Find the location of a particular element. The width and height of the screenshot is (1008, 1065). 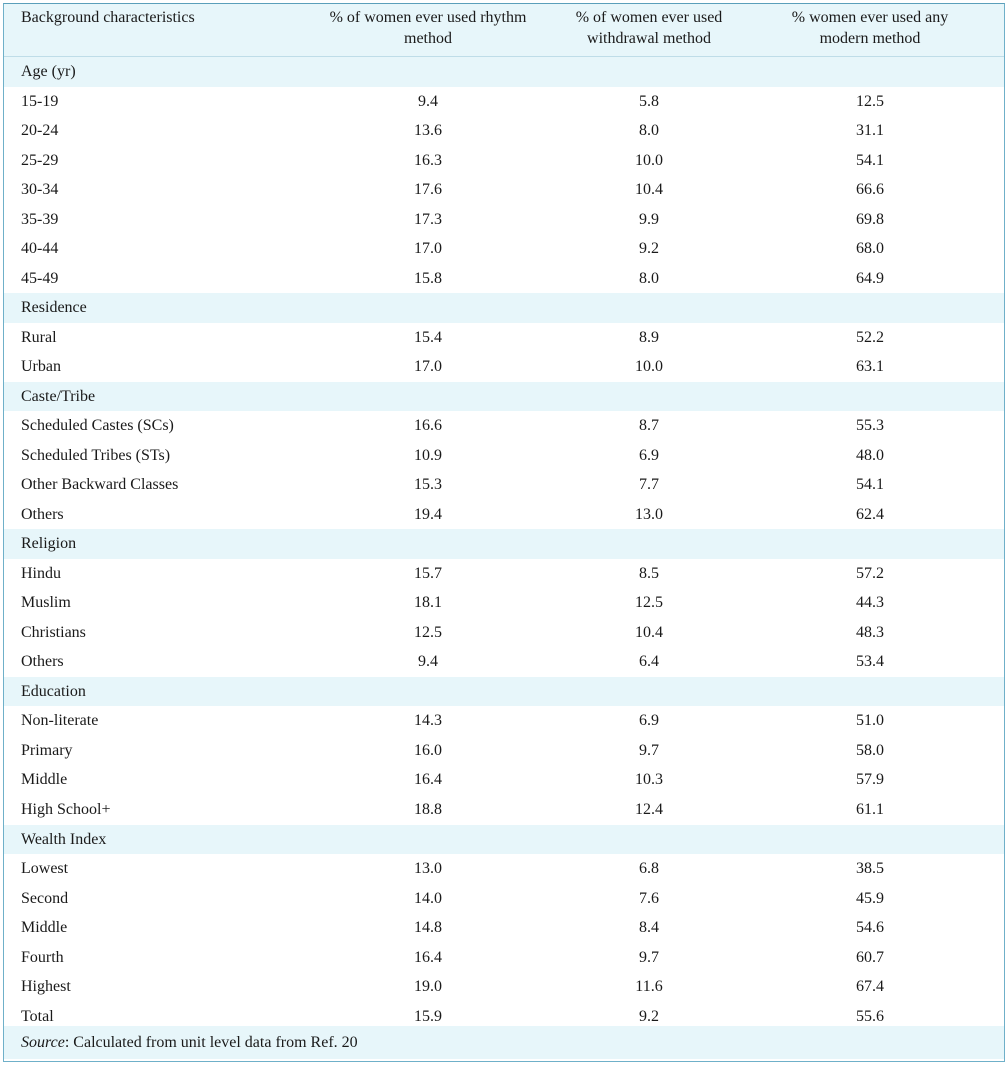

rhythm-value: 16.6 is located at coordinates (428, 426).